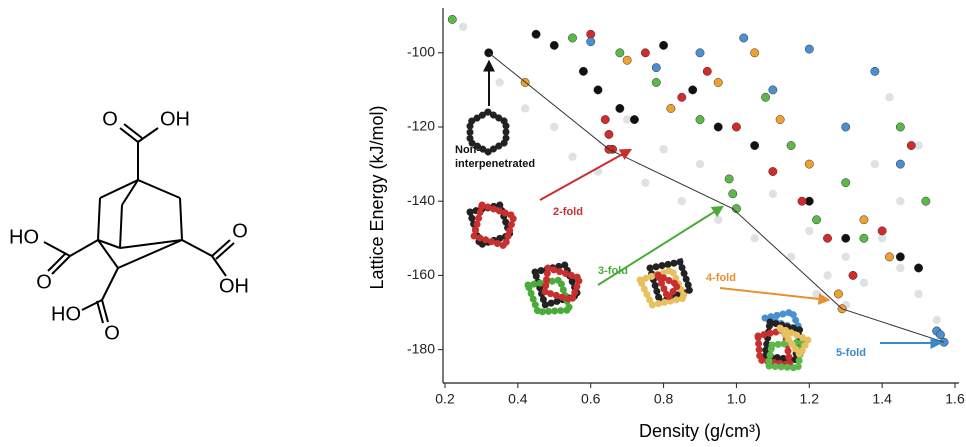 This screenshot has height=447, width=966. Describe the element at coordinates (664, 399) in the screenshot. I see `x-tick-label: 0.8` at that location.